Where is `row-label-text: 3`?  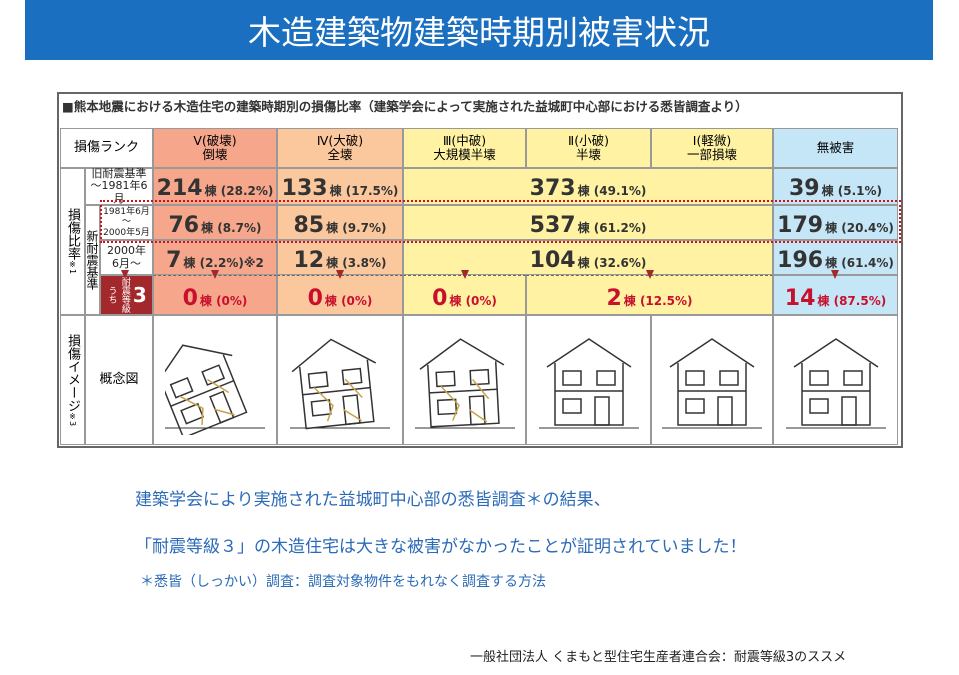 row-label-text: 3 is located at coordinates (139, 294).